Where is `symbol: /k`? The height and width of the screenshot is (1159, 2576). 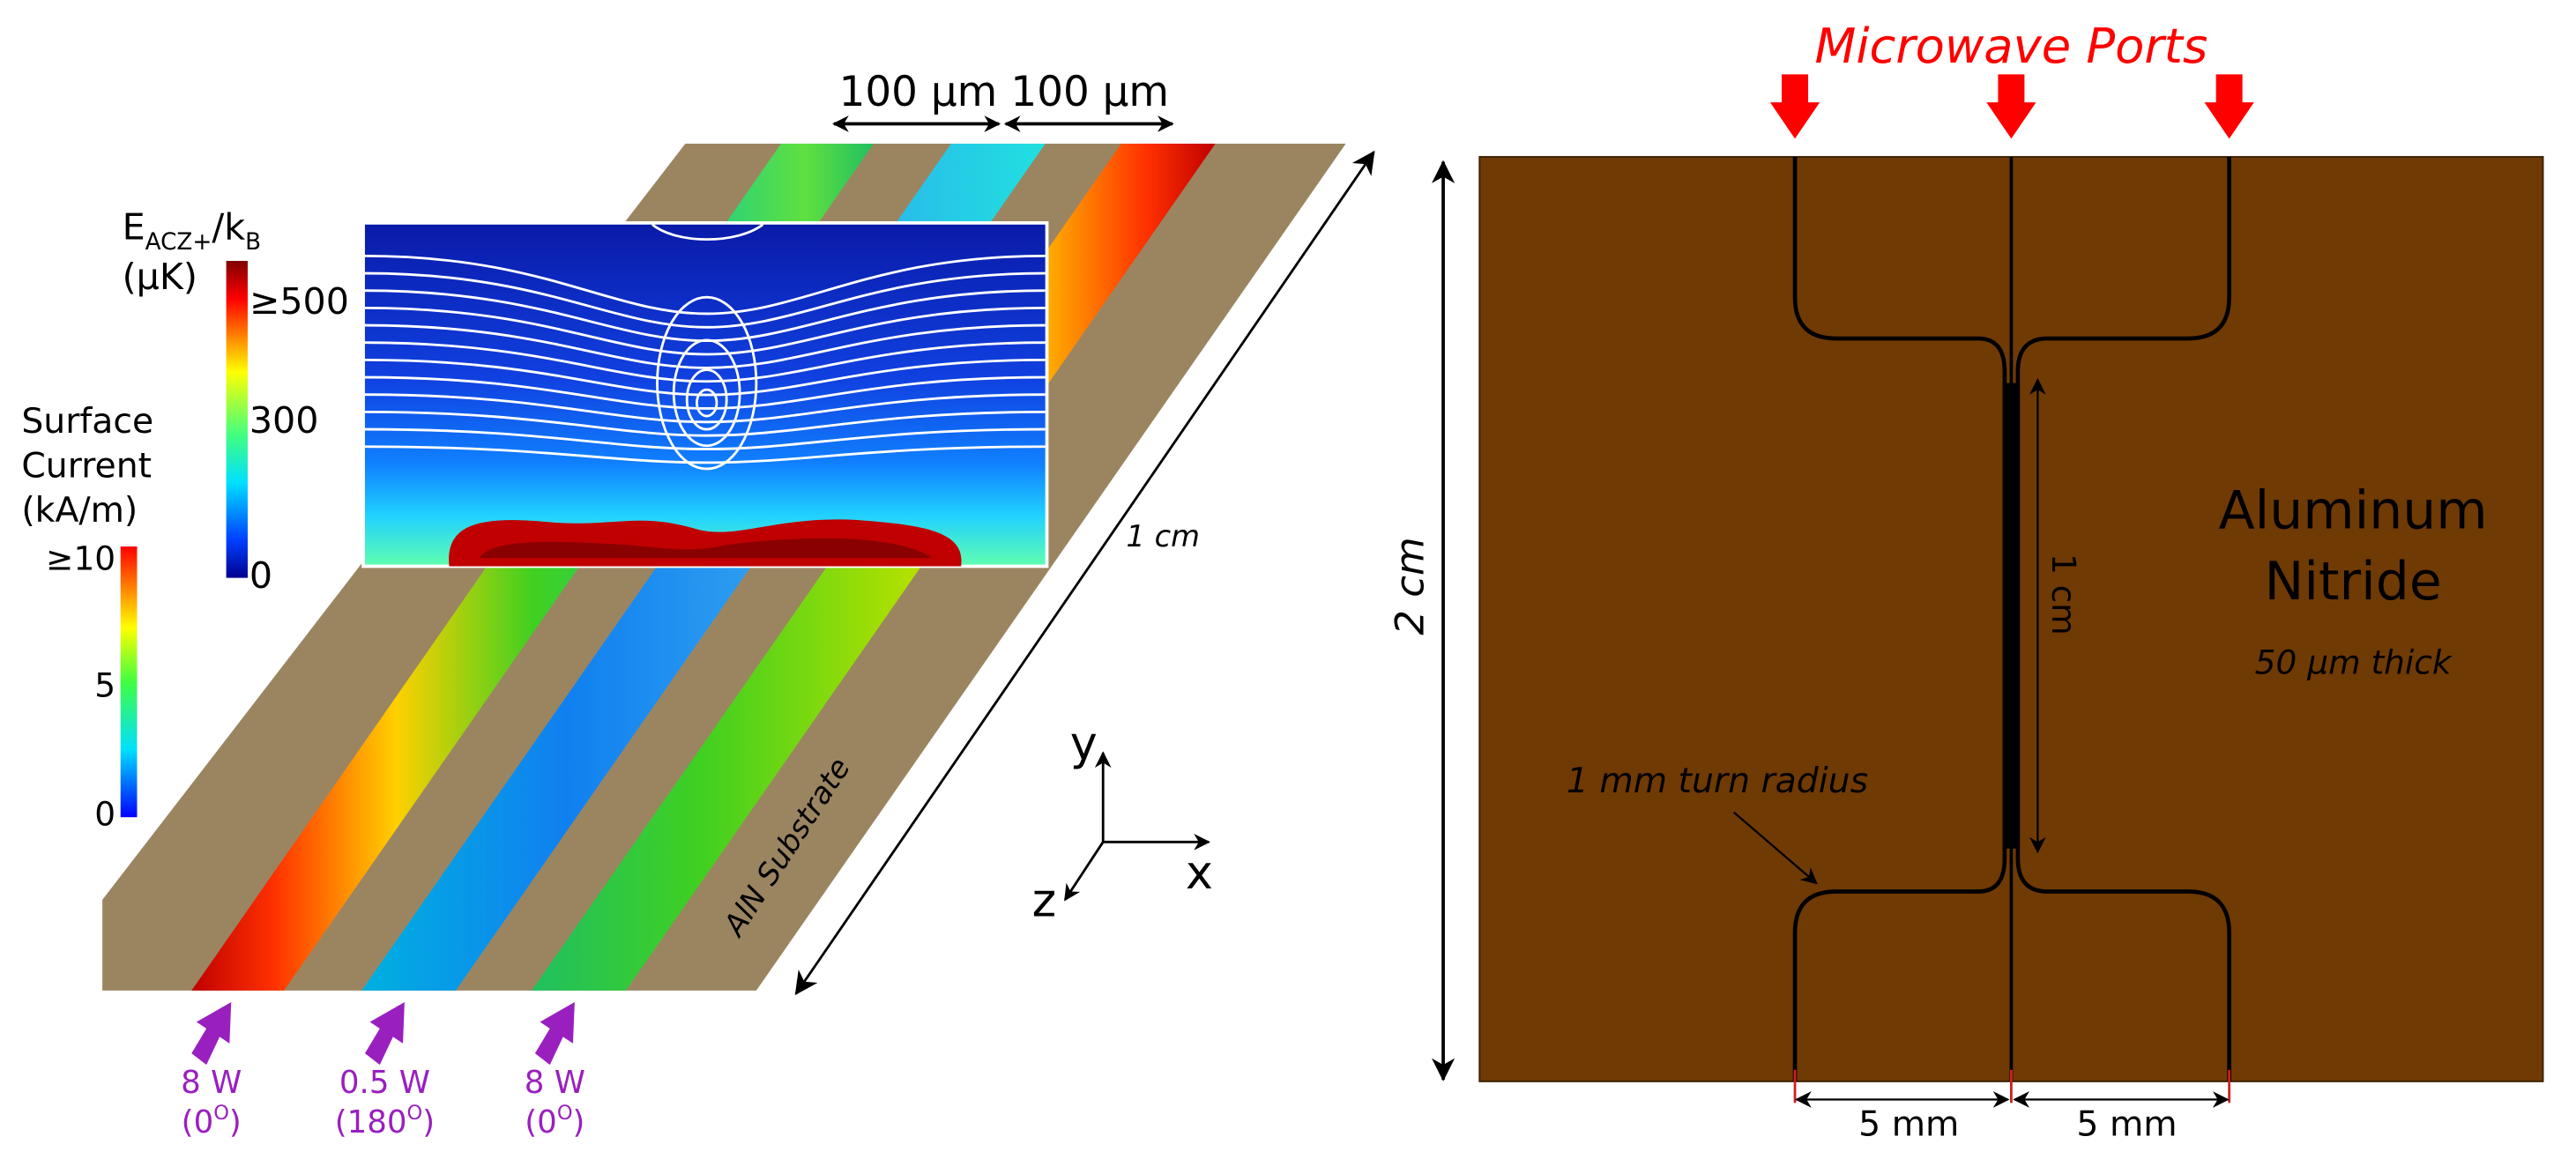
symbol: /k is located at coordinates (228, 228).